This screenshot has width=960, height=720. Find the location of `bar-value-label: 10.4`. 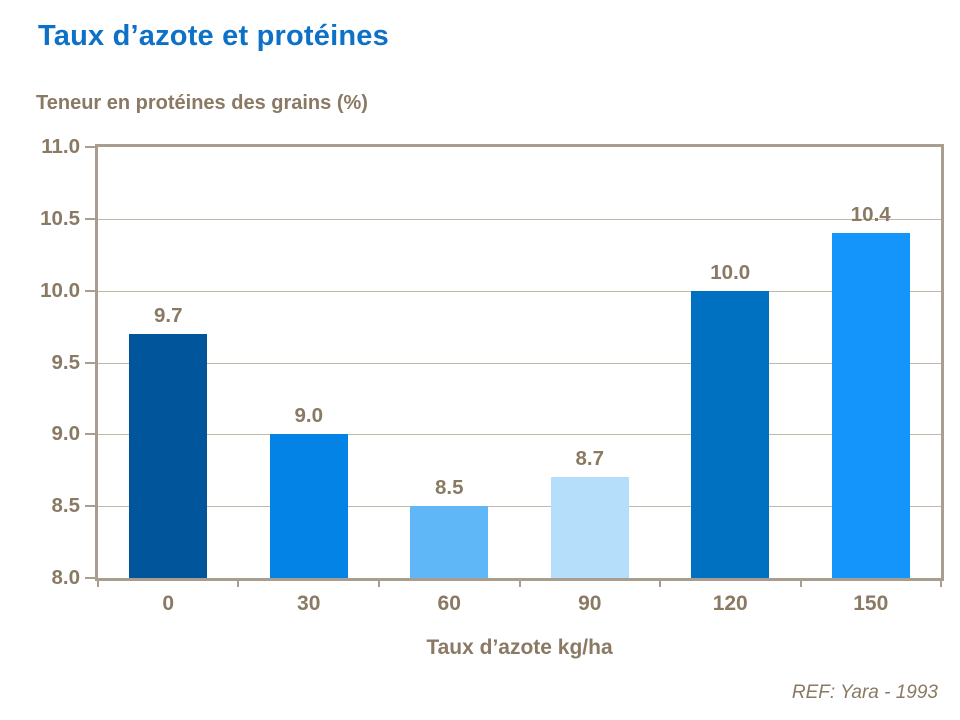

bar-value-label: 10.4 is located at coordinates (870, 215).